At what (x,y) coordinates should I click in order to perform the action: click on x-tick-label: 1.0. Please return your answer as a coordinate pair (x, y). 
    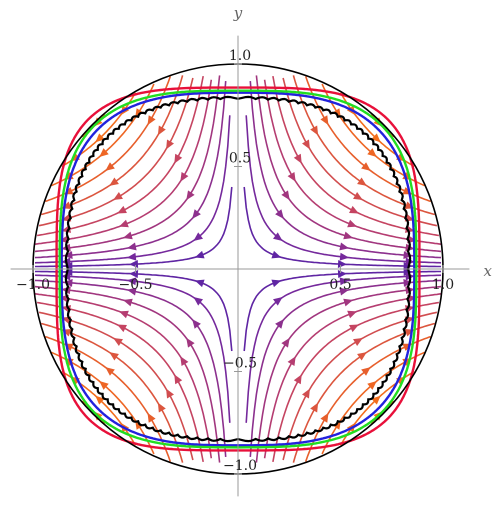
    Looking at the image, I should click on (443, 285).